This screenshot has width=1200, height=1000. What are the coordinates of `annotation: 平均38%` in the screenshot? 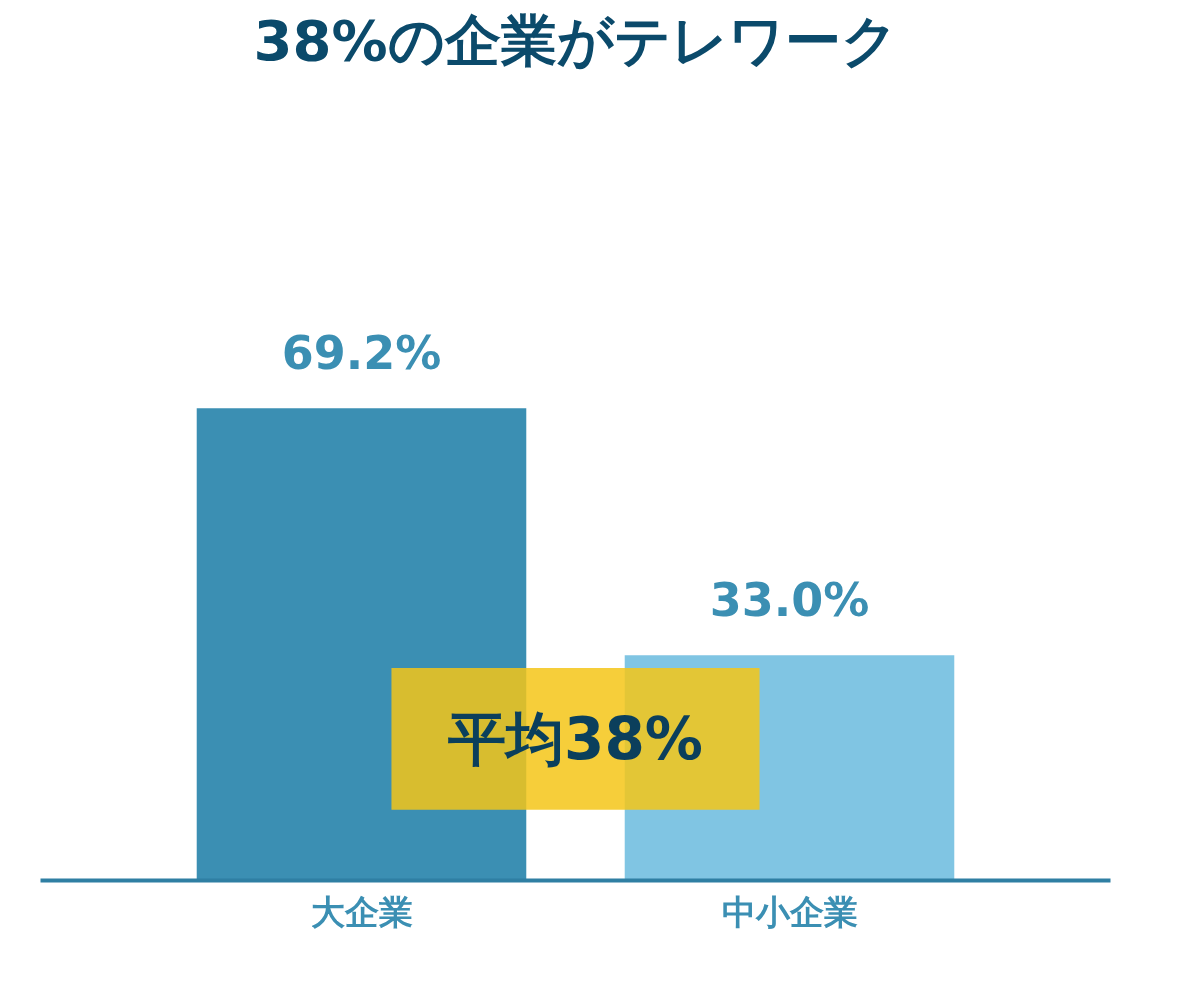 It's located at (575, 738).